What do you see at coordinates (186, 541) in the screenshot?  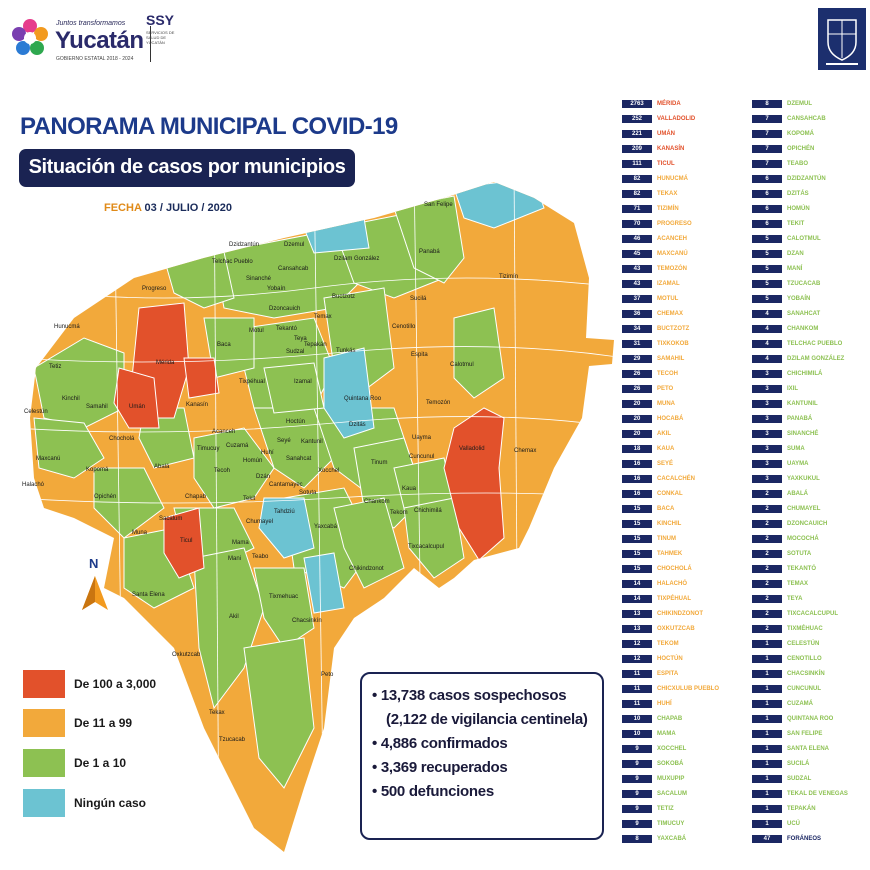 I see `map-label: Ticul` at bounding box center [186, 541].